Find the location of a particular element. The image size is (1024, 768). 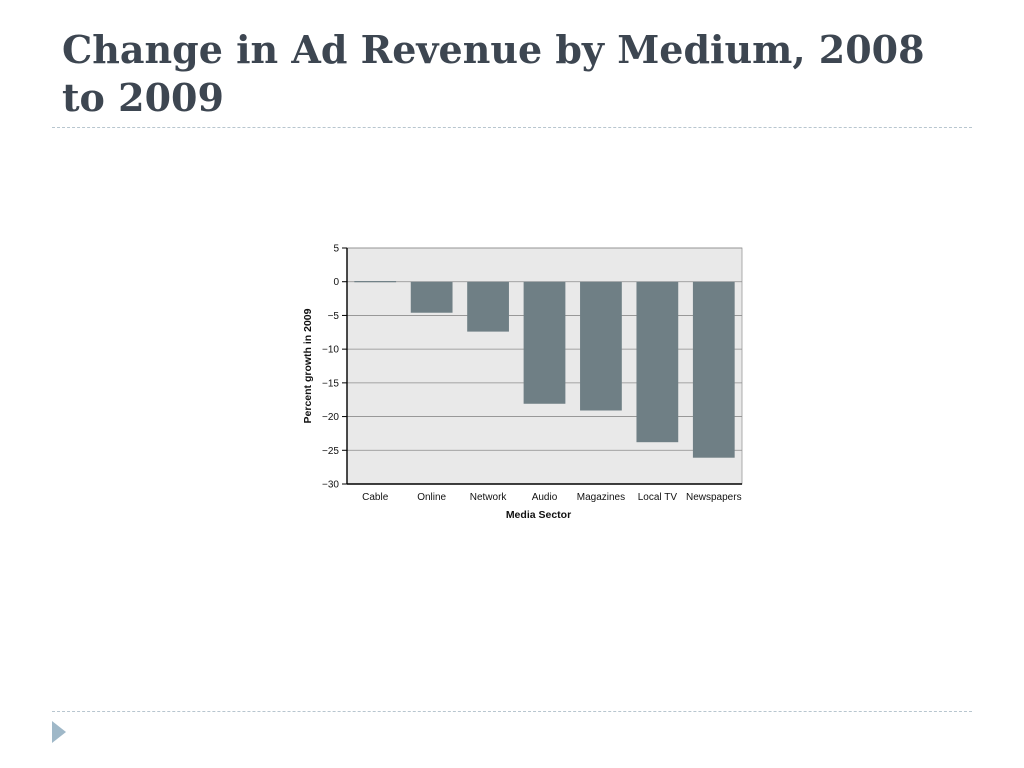

y-tick-label: 5 is located at coordinates (336, 249).